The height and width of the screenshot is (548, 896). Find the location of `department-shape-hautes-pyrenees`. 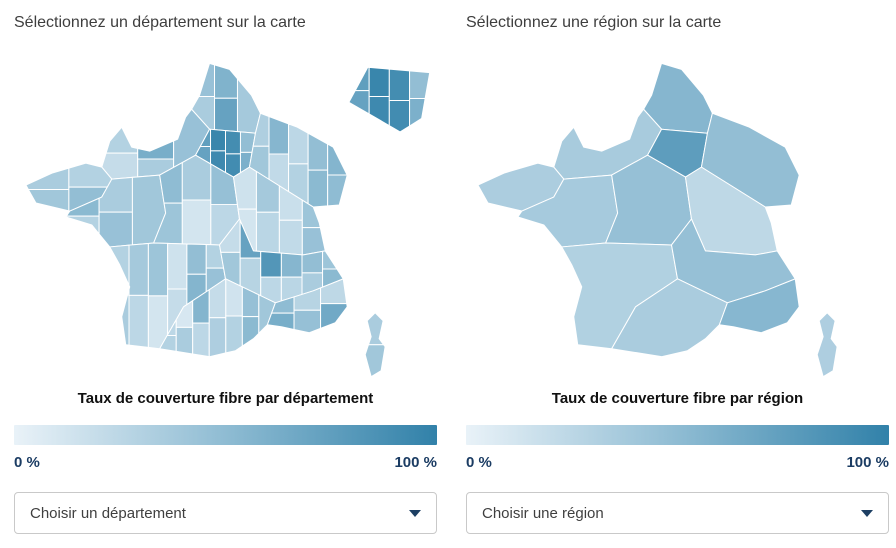

department-shape-hautes-pyrenees is located at coordinates (184, 340).